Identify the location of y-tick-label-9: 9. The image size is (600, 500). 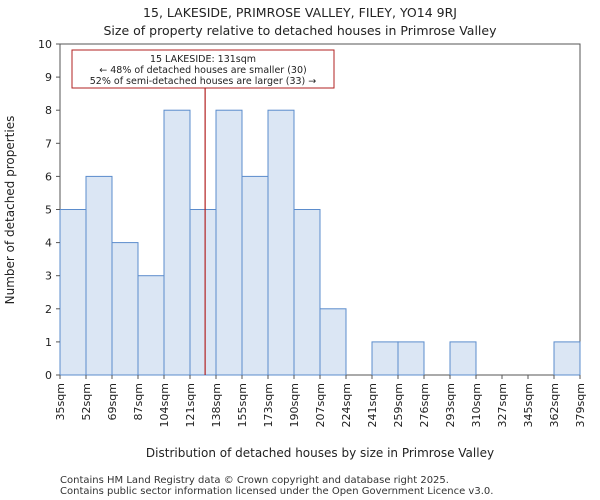
(48, 77).